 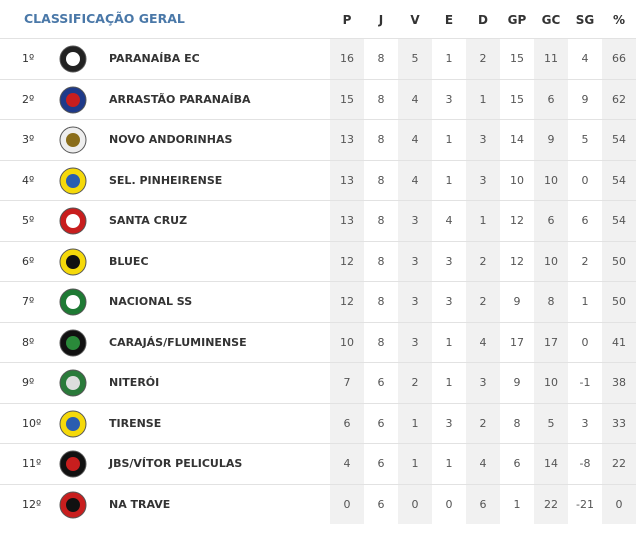 I want to click on stat-cell: 22, so click(x=619, y=463).